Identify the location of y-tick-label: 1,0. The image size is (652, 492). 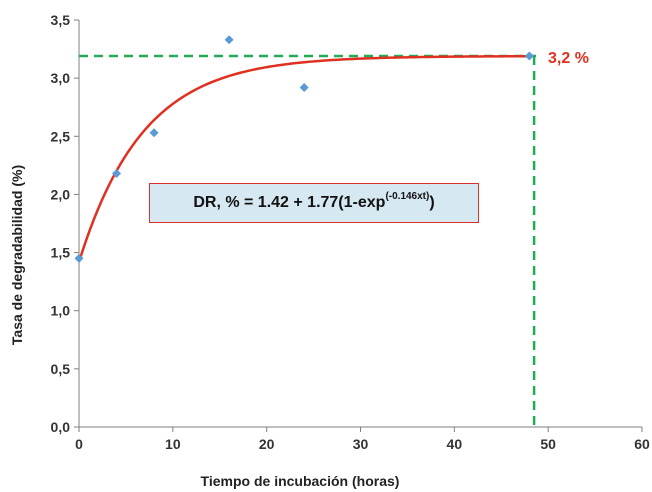
(61, 311).